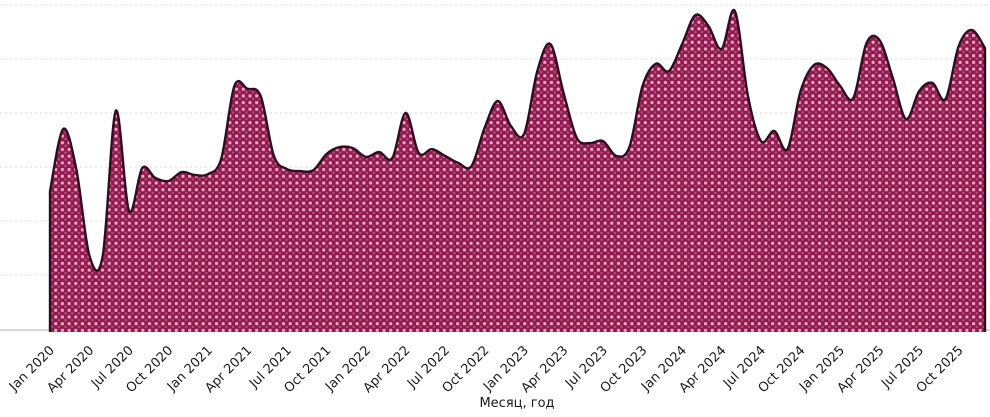 The width and height of the screenshot is (990, 417). I want to click on x-axis-title: Месяц, год, so click(516, 403).